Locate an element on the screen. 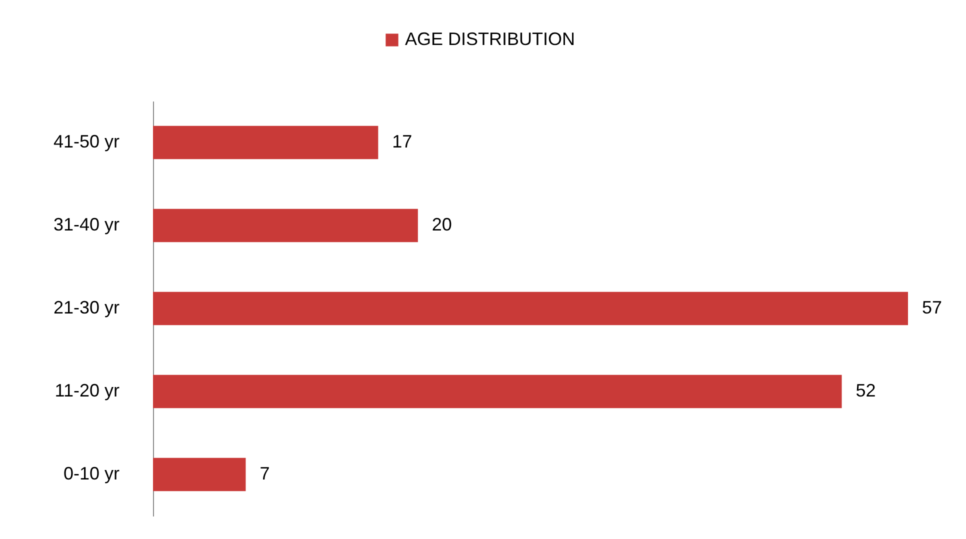 The height and width of the screenshot is (539, 966). data-label: 20 is located at coordinates (442, 224).